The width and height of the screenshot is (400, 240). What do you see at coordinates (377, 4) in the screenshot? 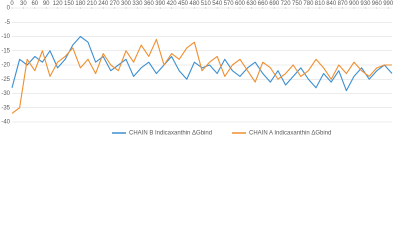
I see `x-tick-label: 960` at bounding box center [377, 4].